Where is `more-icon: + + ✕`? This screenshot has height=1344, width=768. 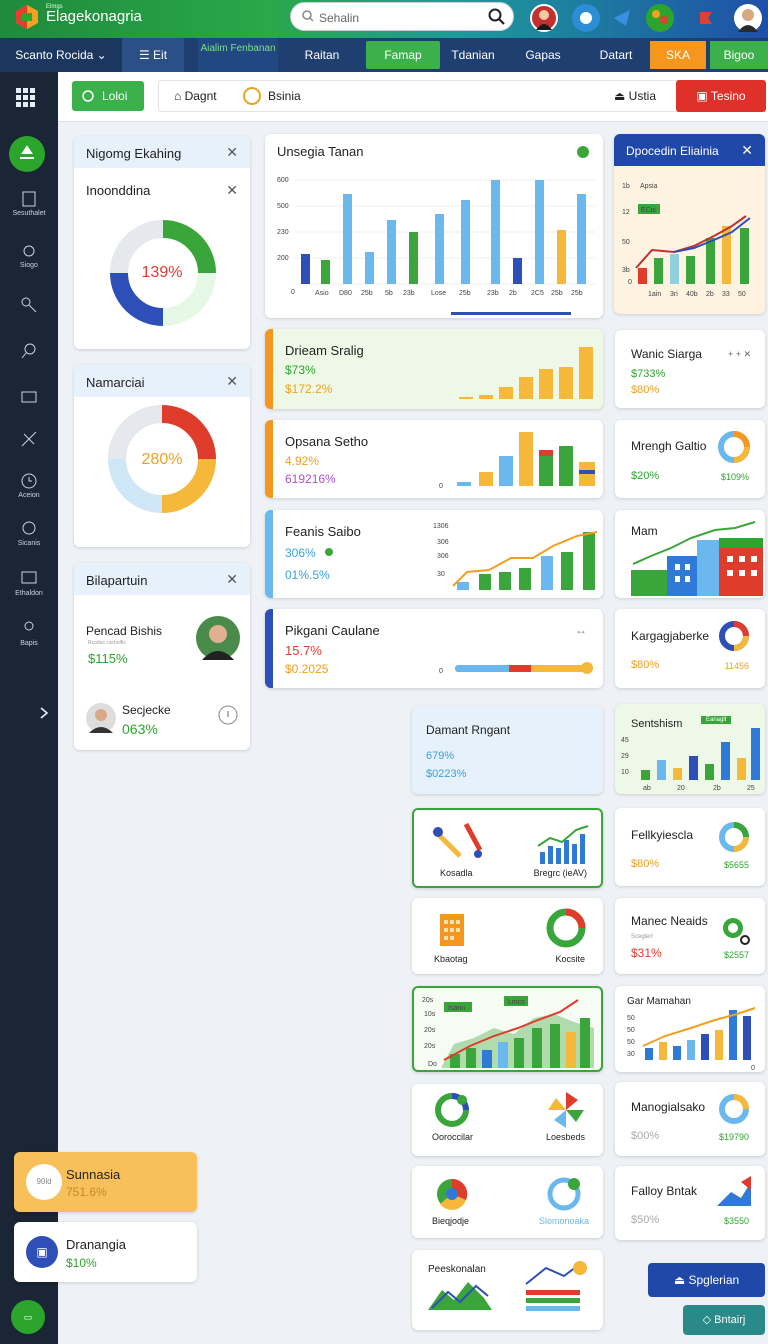 more-icon: + + ✕ is located at coordinates (739, 354).